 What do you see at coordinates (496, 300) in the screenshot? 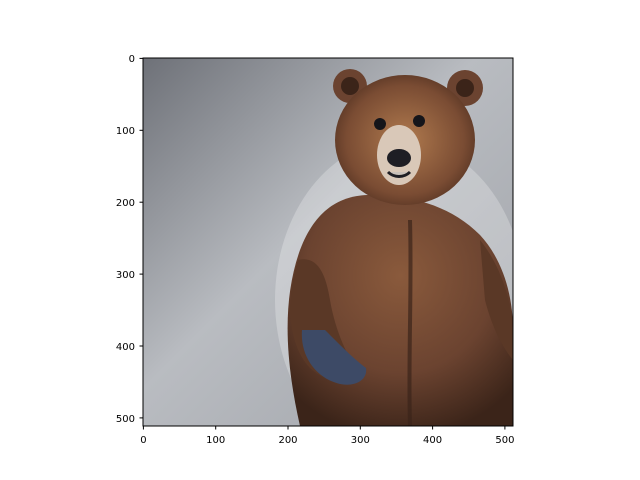
I see `bear-right-arm` at bounding box center [496, 300].